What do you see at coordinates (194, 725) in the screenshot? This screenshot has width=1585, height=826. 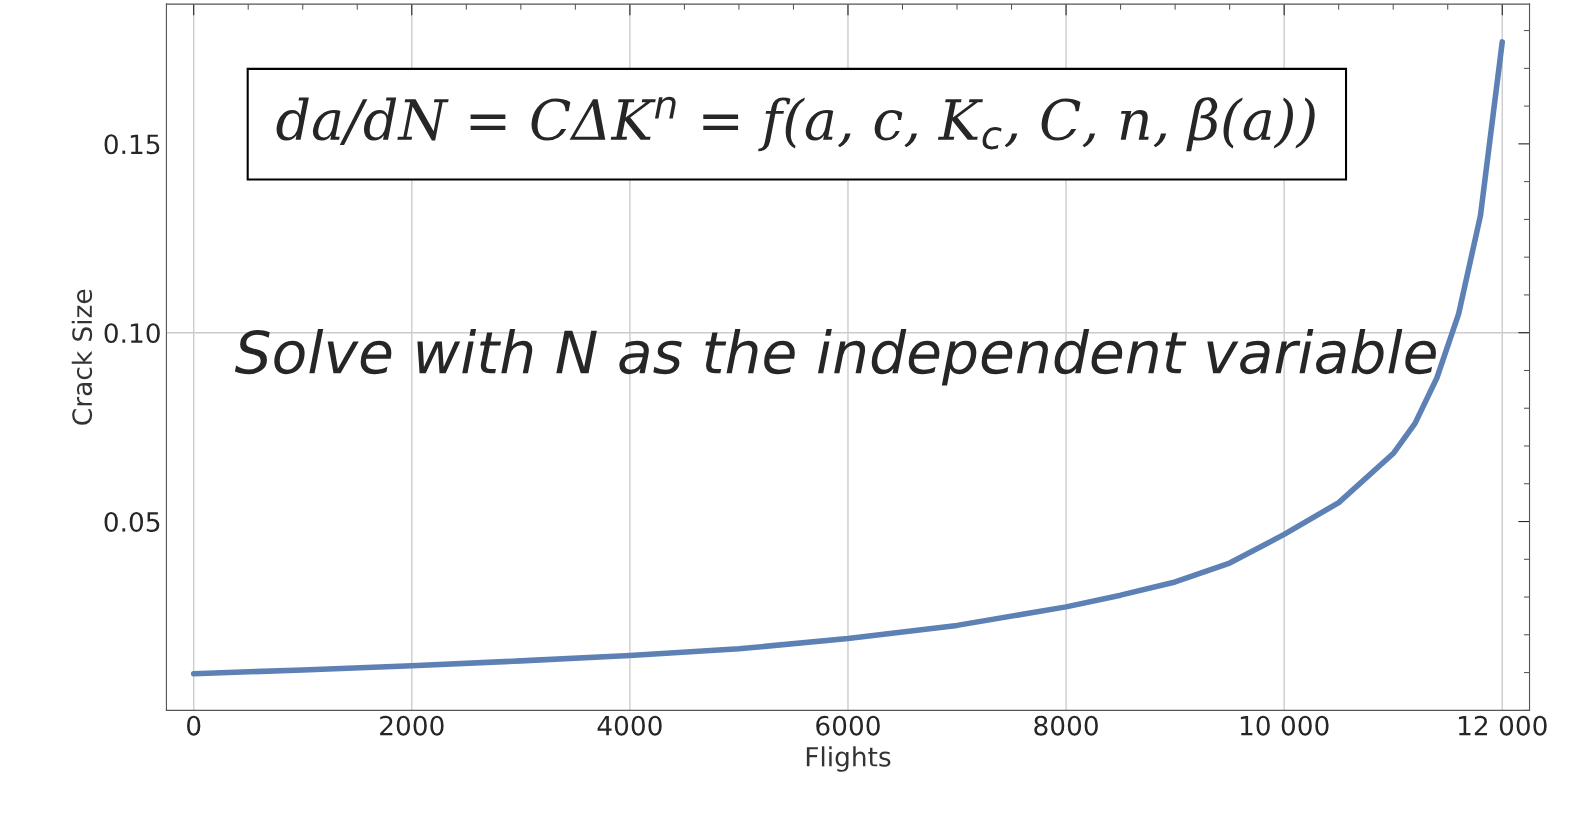 I see `x-tick-label: 0` at bounding box center [194, 725].